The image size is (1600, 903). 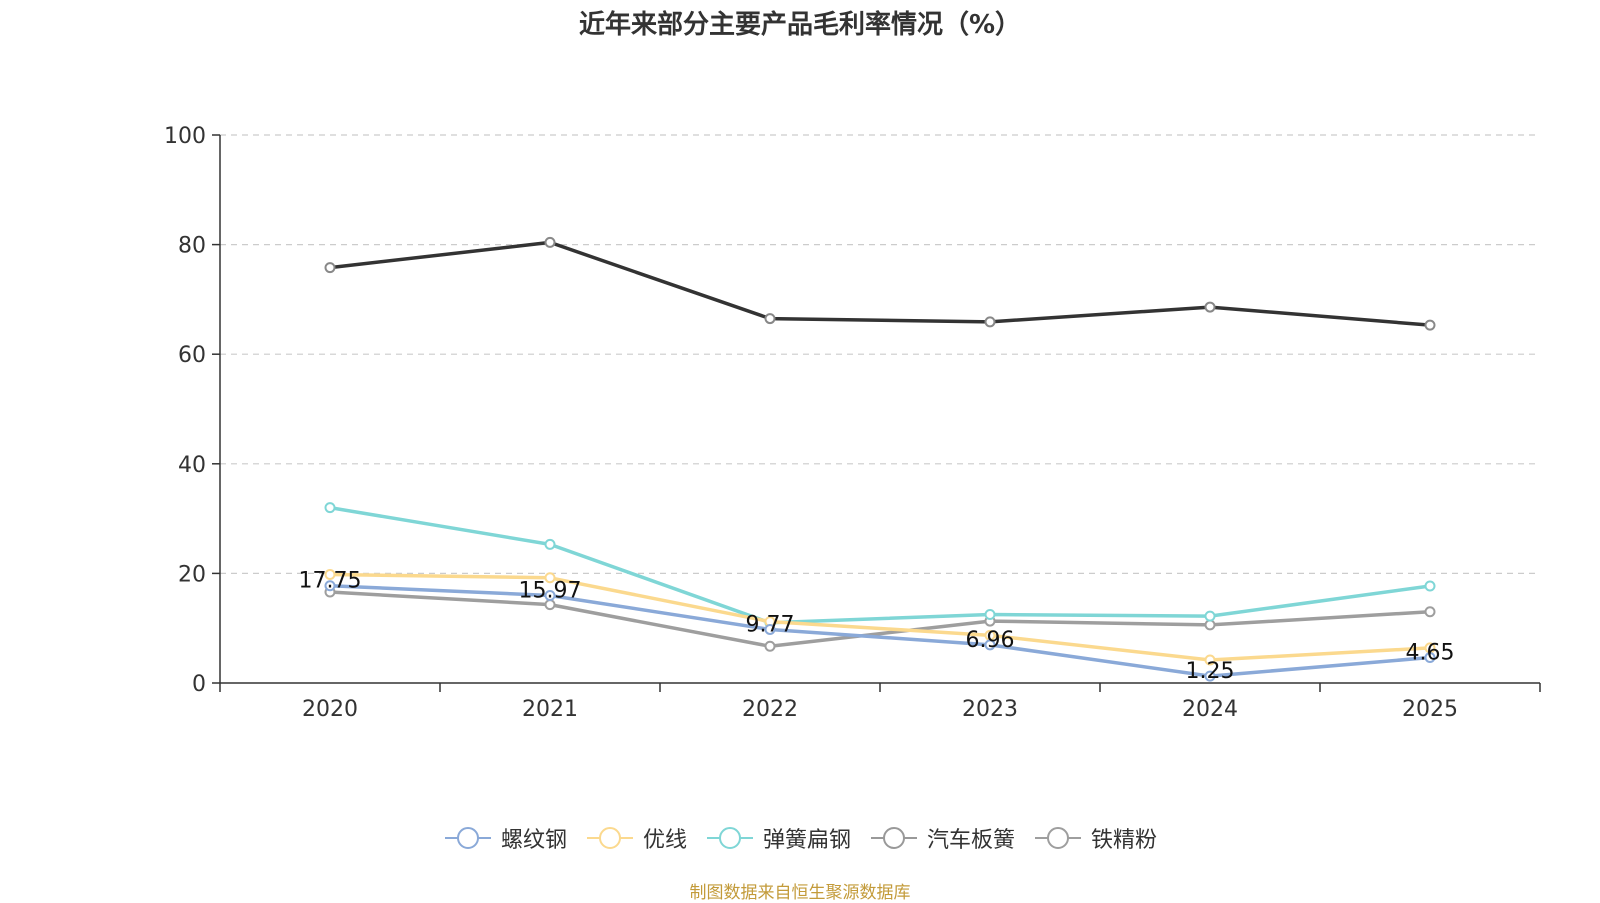 I want to click on x-tick-label: 2020, so click(x=330, y=709).